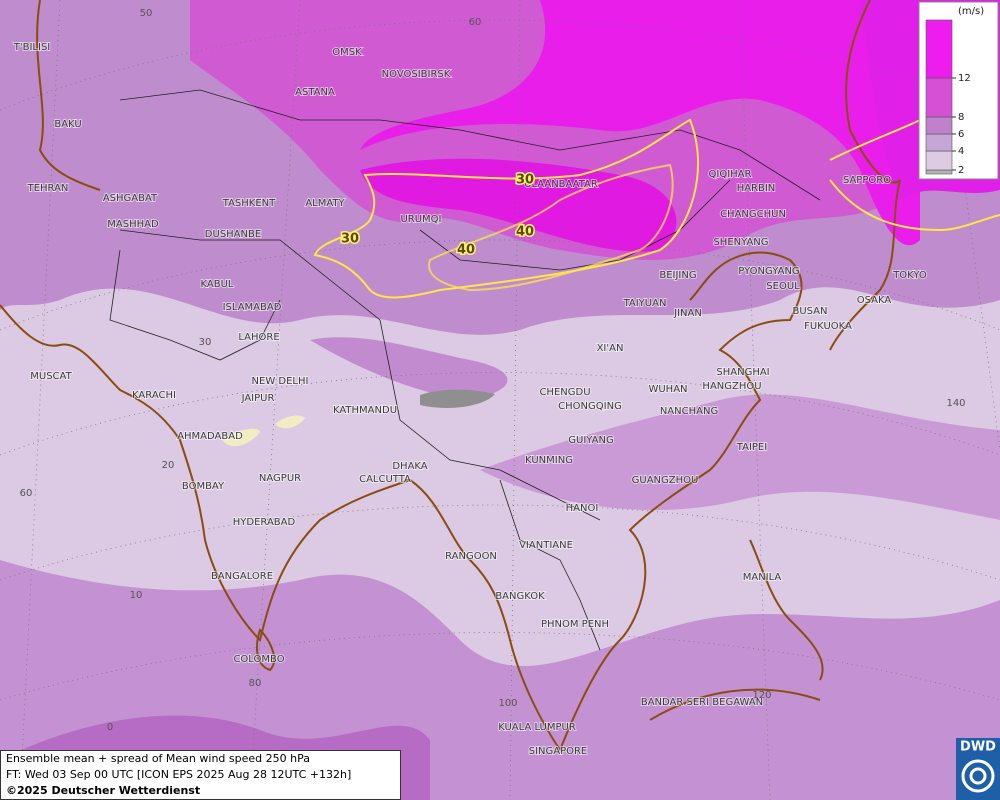  I want to click on legend-tick-label: 12, so click(964, 78).